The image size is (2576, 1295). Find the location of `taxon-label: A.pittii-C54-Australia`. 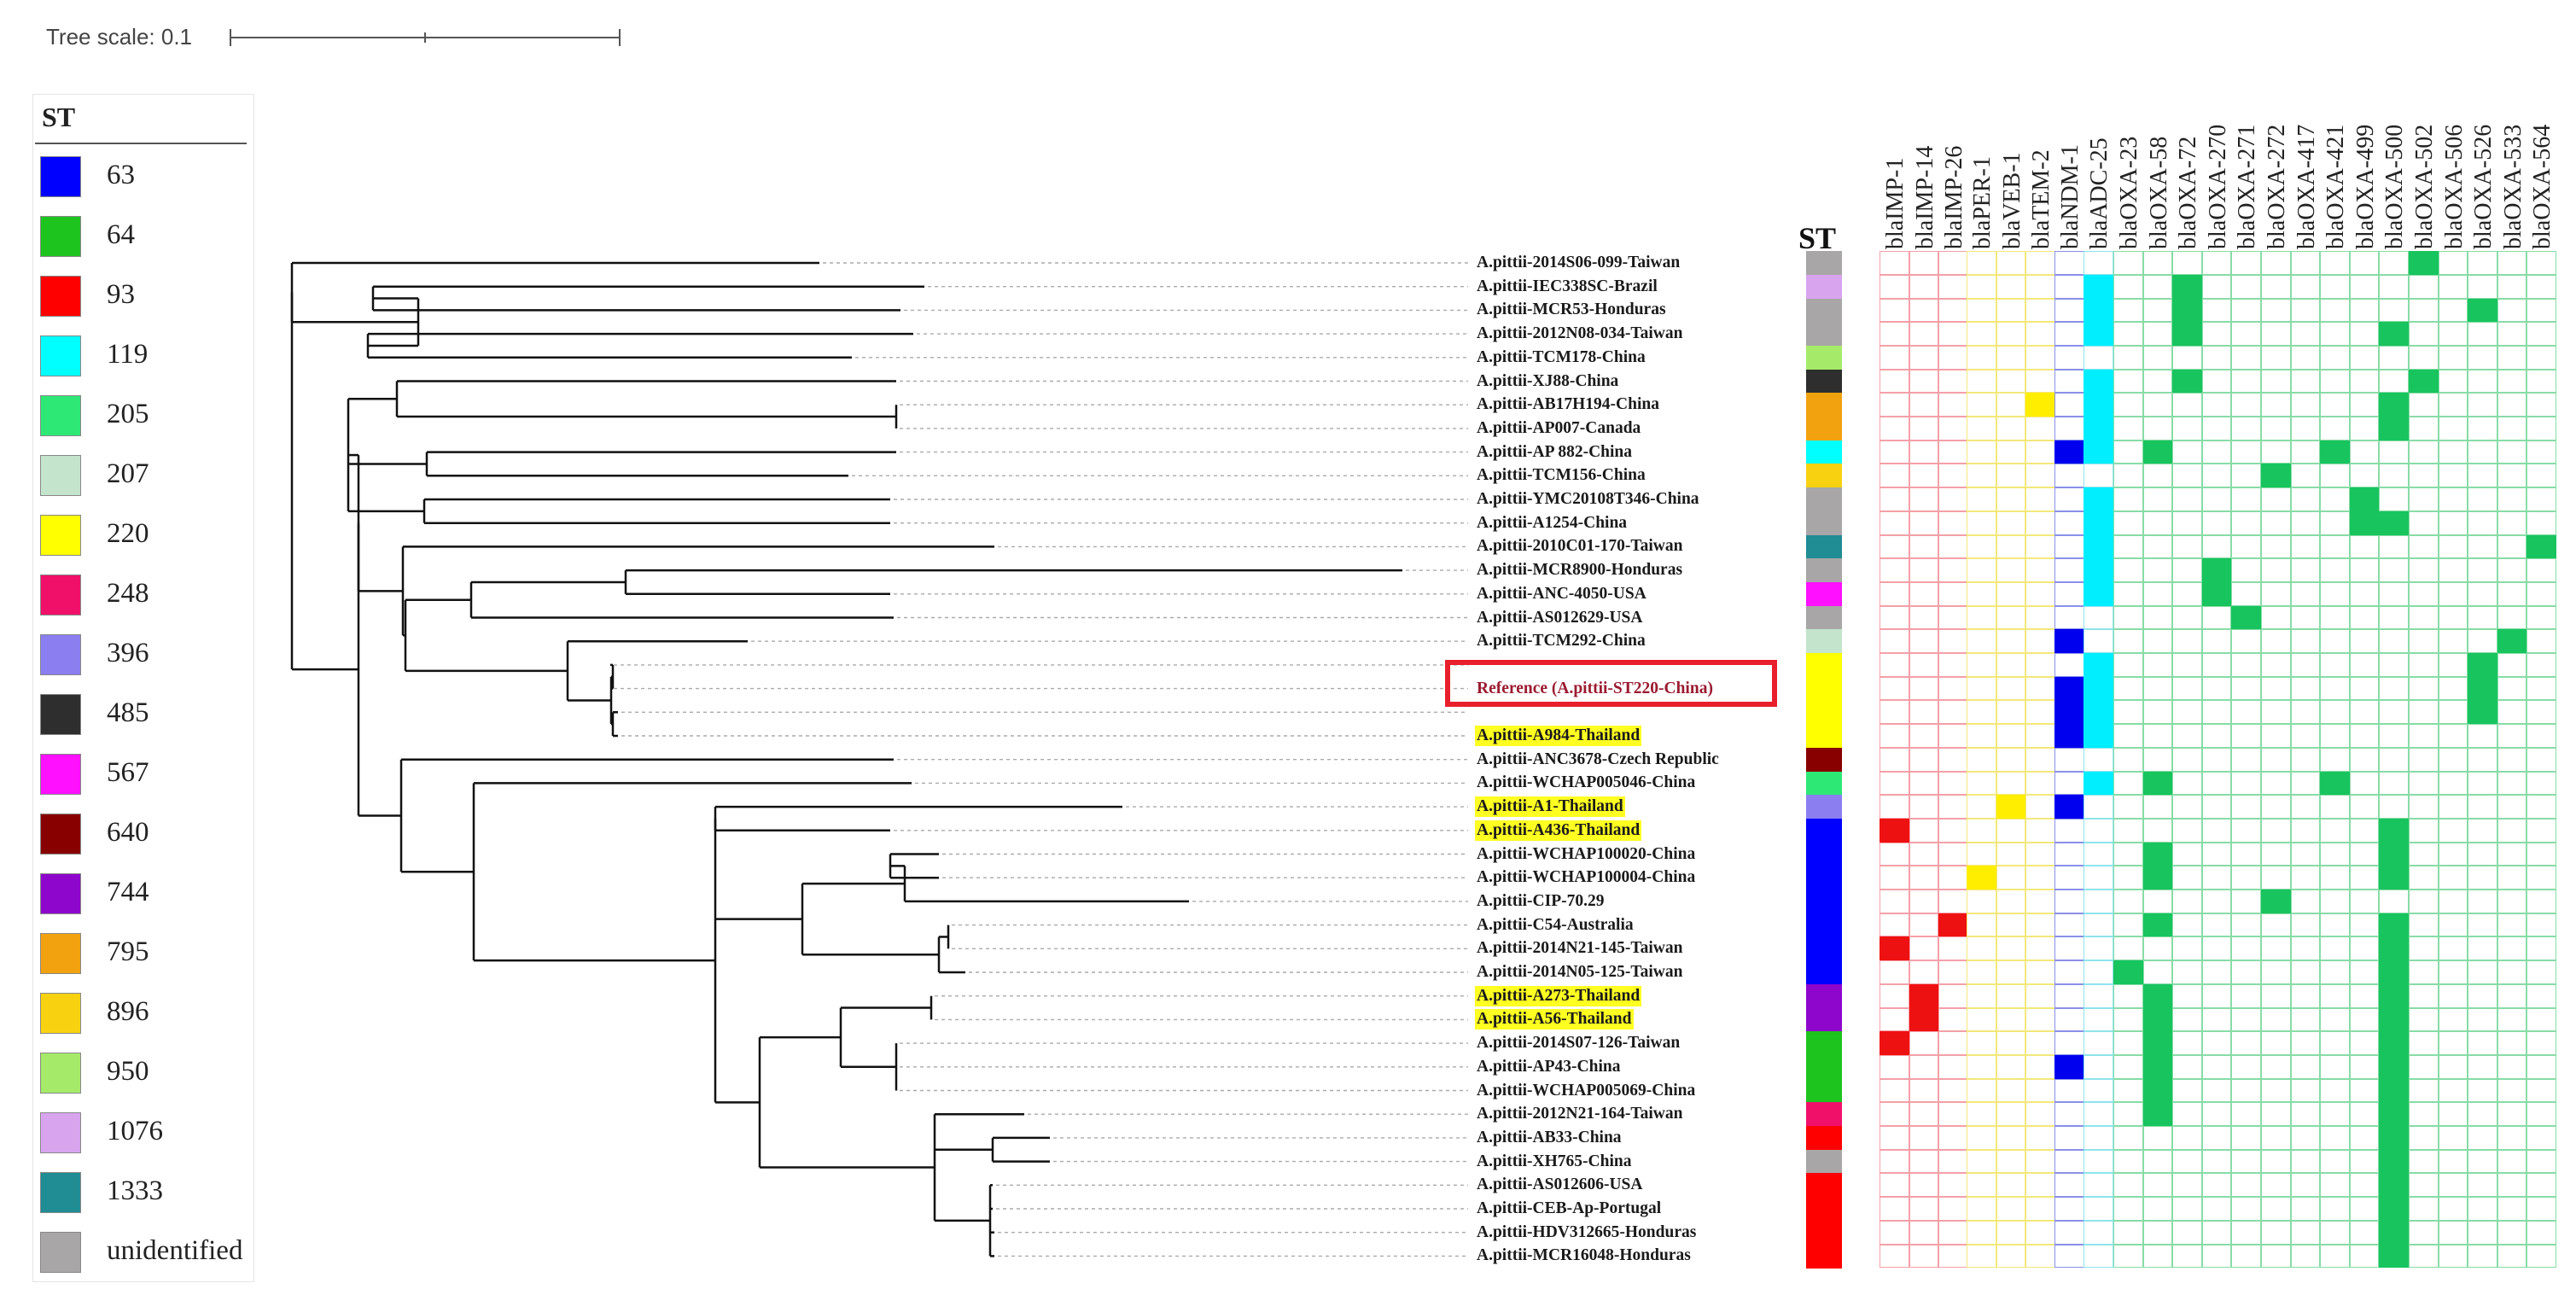

taxon-label: A.pittii-C54-Australia is located at coordinates (1555, 924).